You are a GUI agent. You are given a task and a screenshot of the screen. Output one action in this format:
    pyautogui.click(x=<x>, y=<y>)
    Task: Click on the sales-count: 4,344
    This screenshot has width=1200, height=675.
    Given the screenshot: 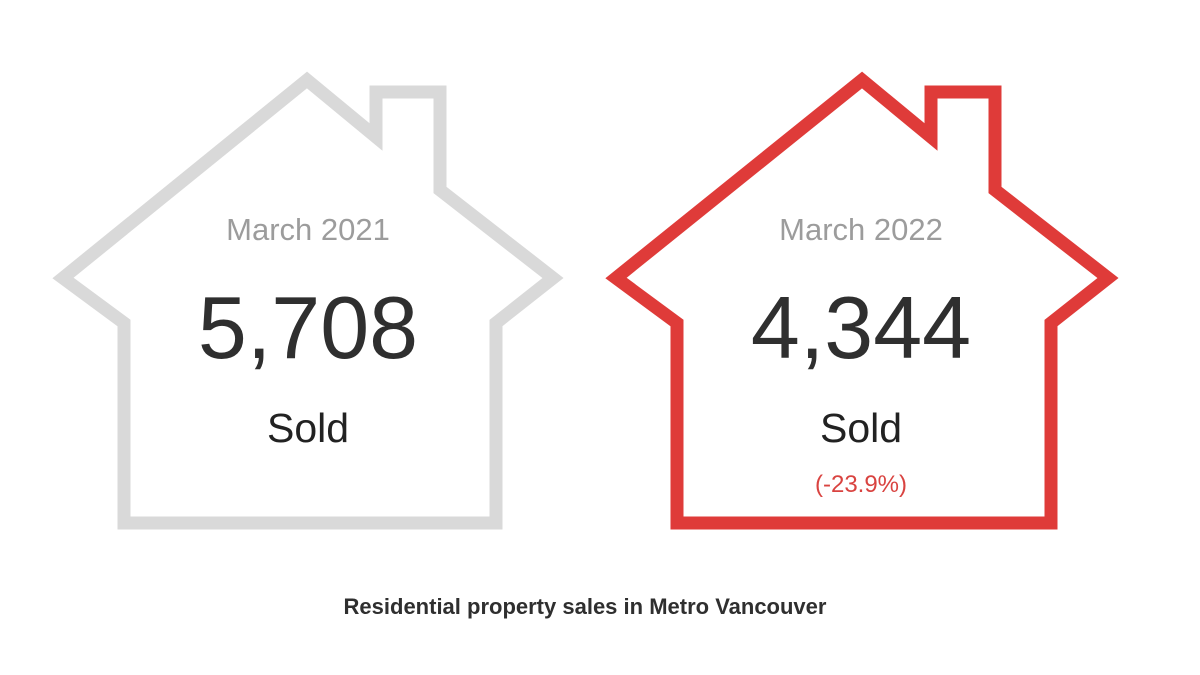 What is the action you would take?
    pyautogui.click(x=861, y=327)
    